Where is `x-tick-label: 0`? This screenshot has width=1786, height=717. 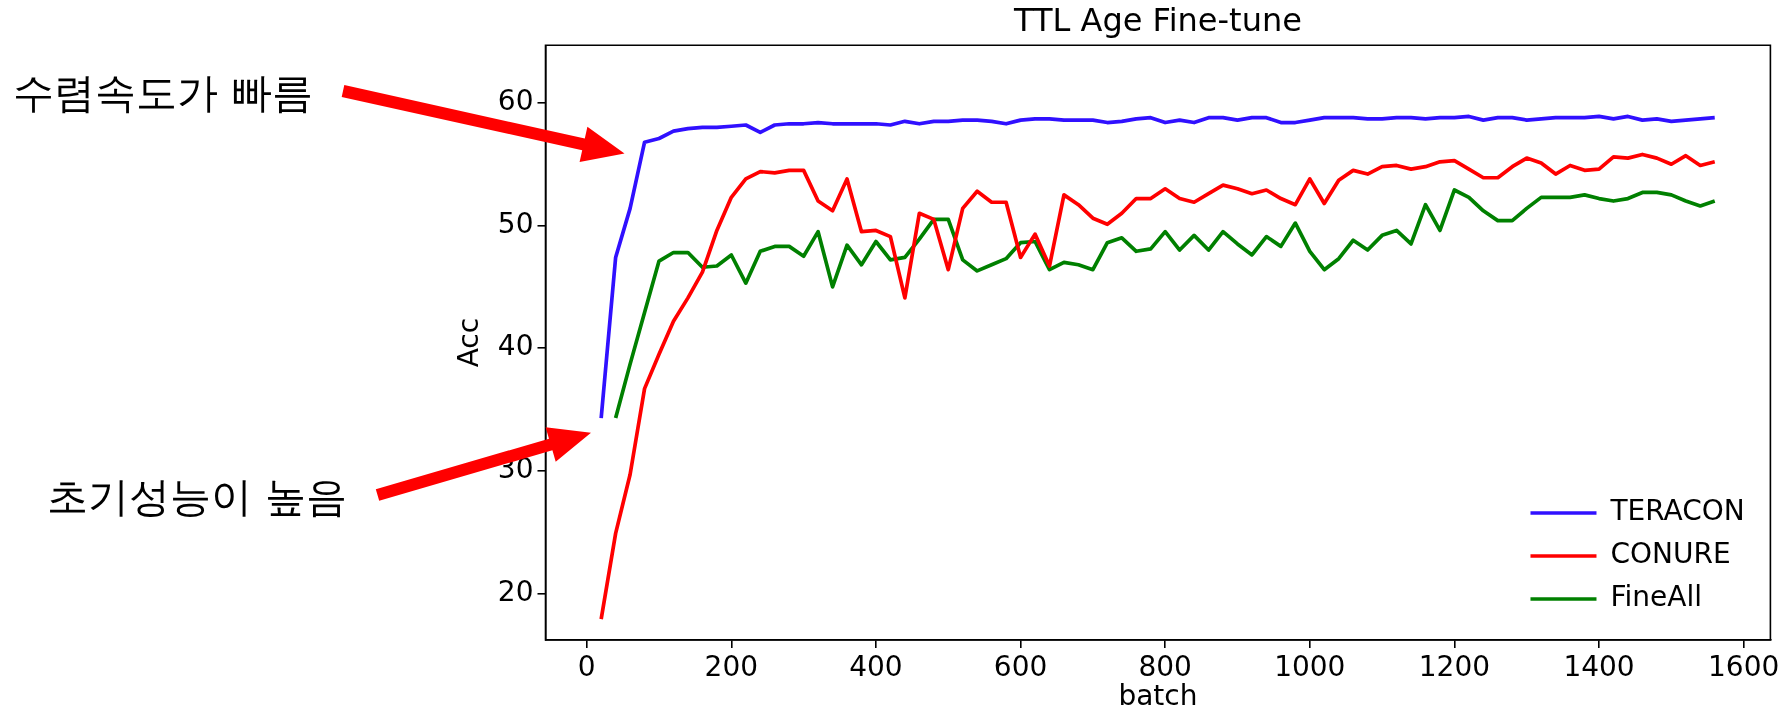
x-tick-label: 0 is located at coordinates (586, 667).